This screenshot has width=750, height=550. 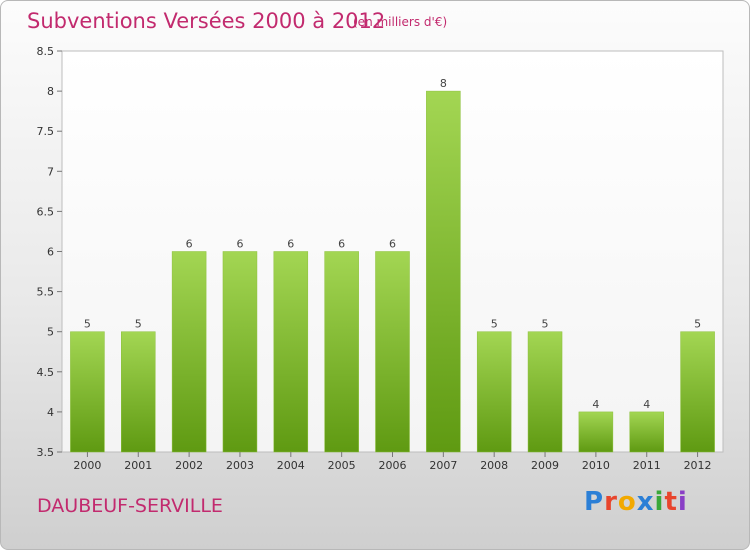 I want to click on bar-value-label: 8, so click(x=443, y=83).